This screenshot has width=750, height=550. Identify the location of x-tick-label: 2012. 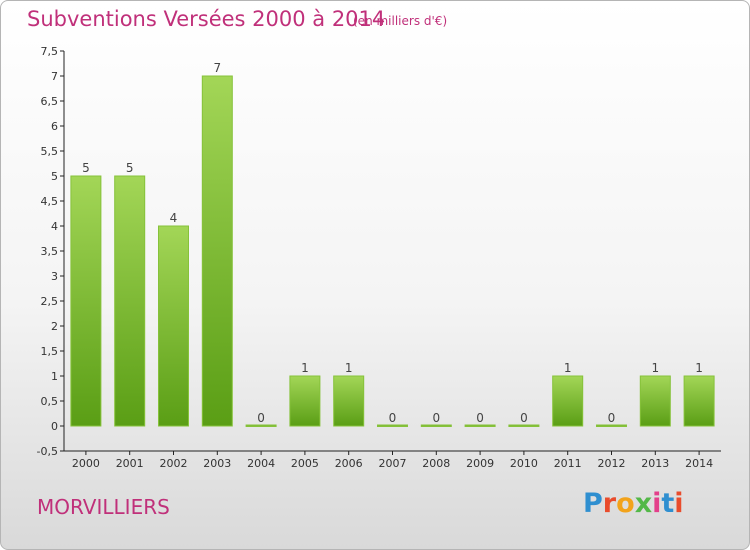
(612, 463).